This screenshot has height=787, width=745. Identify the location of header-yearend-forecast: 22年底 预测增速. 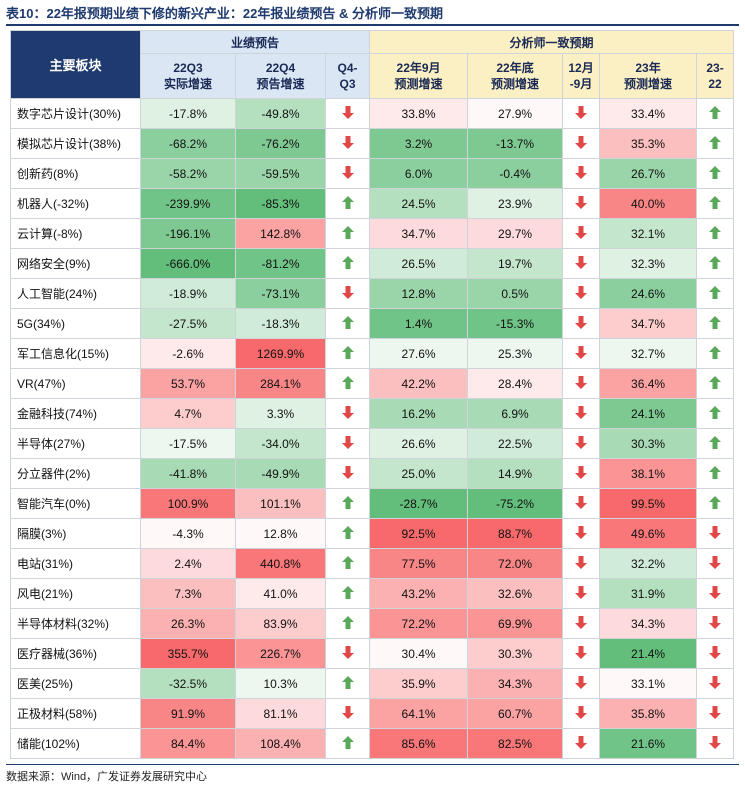
(515, 76).